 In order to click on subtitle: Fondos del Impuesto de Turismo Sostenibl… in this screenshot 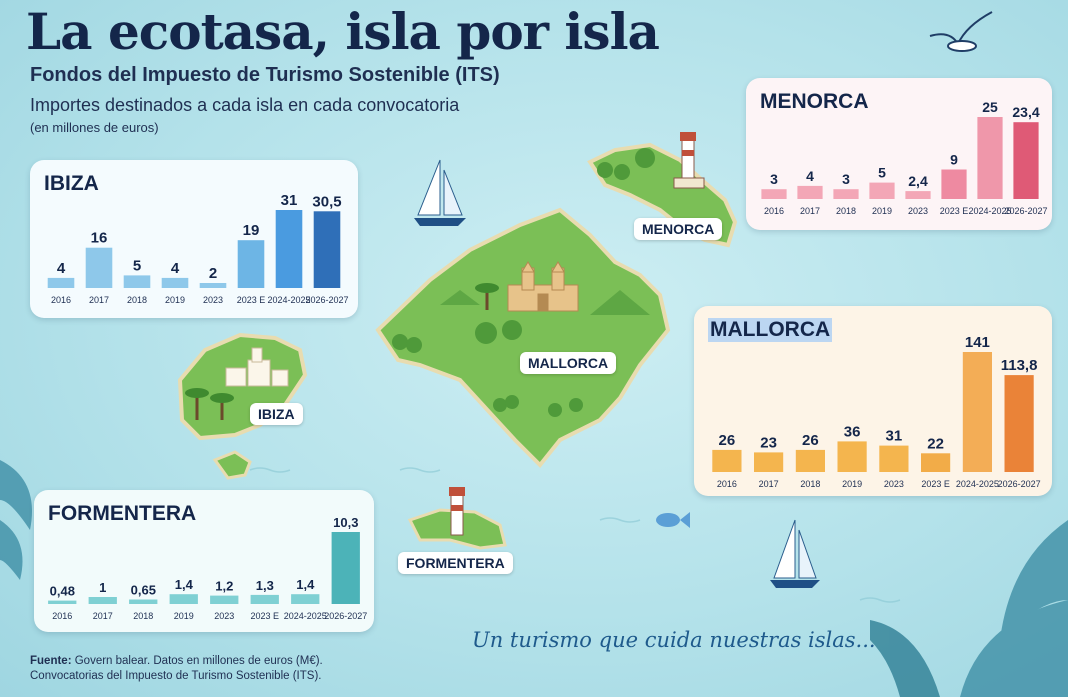, I will do `click(265, 75)`.